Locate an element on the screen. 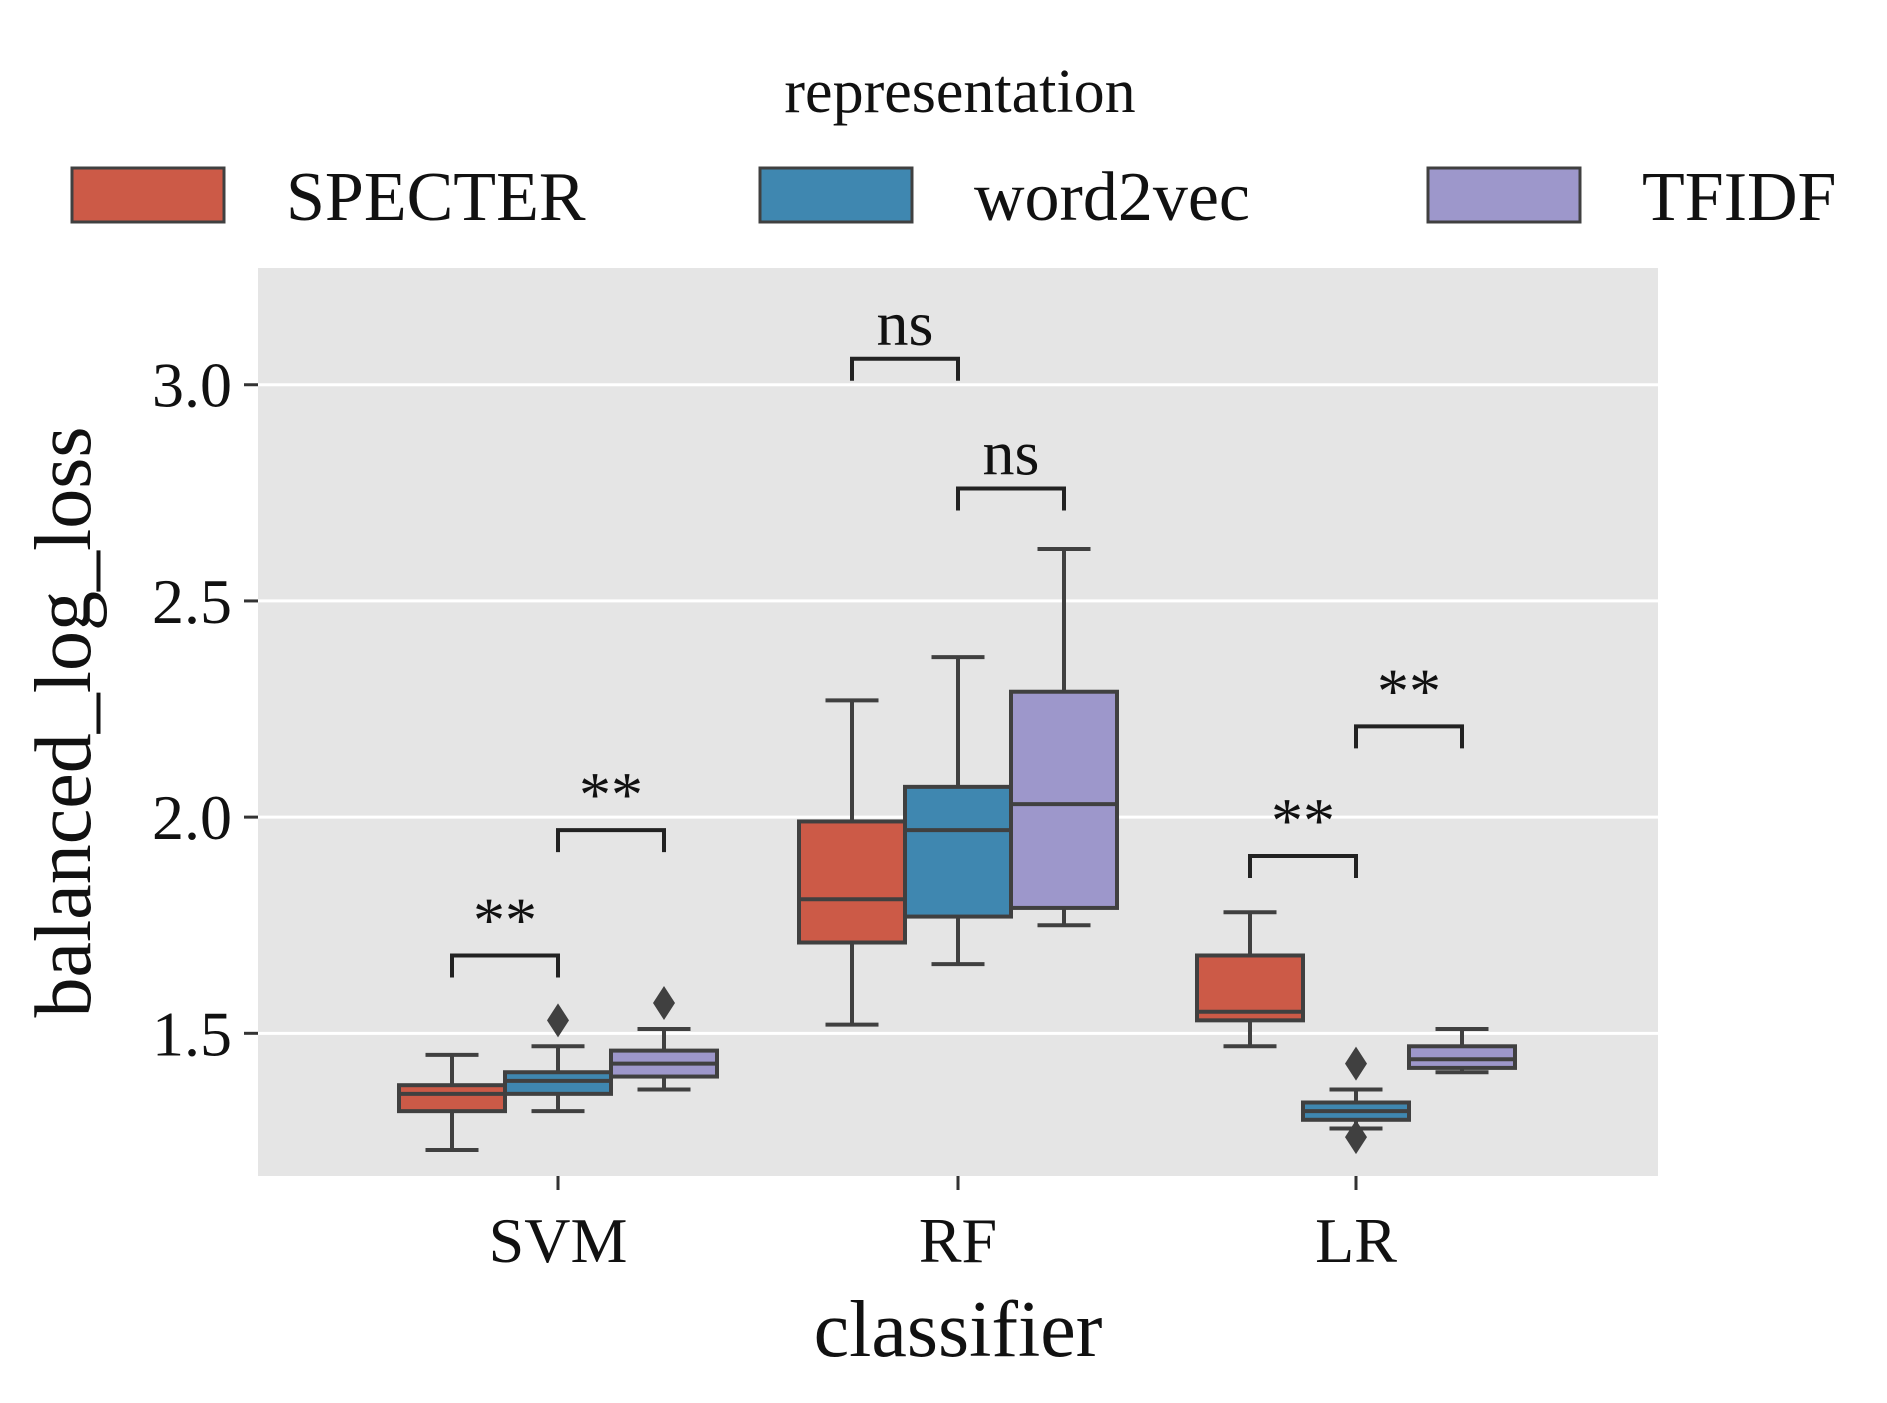  x-tick-label: RF is located at coordinates (958, 1240).